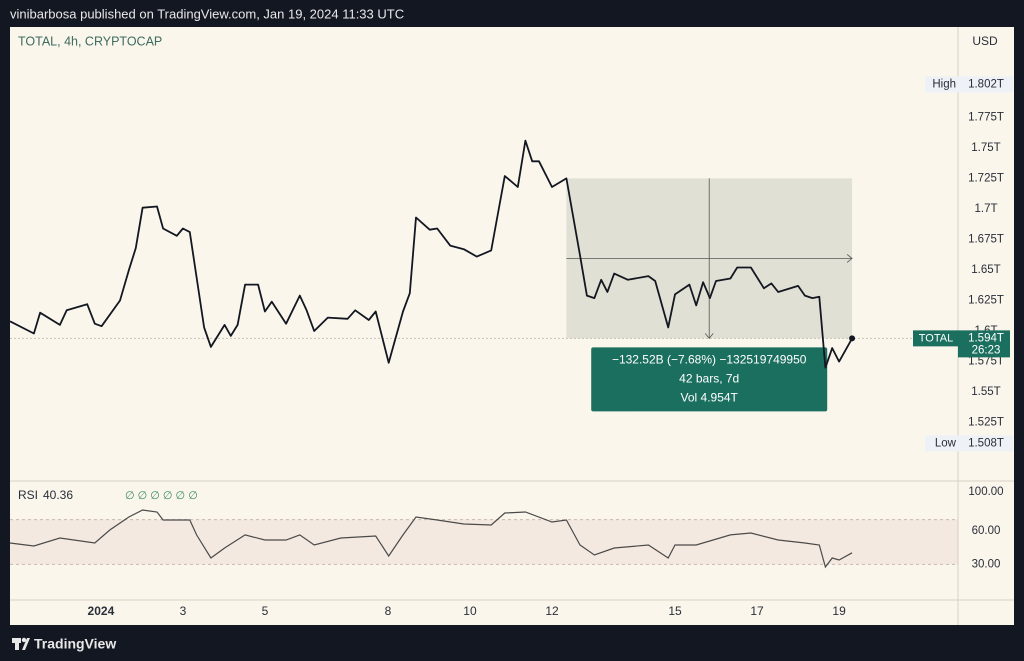  What do you see at coordinates (986, 531) in the screenshot?
I see `rsi-tick-label: 60.00` at bounding box center [986, 531].